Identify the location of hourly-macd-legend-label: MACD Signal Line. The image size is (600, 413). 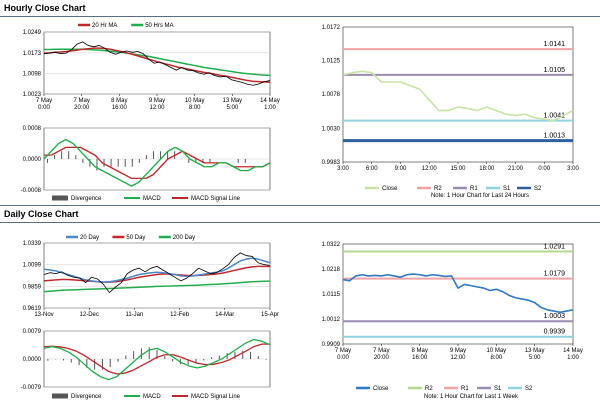
(216, 199).